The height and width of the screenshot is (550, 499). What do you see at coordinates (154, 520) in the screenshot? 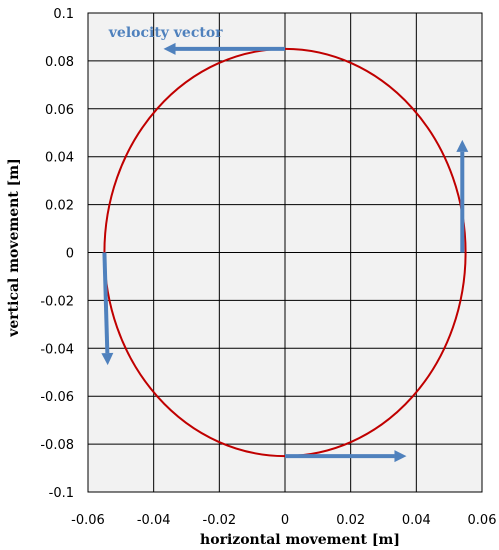
I see `x-tick-label-1: -0.04` at bounding box center [154, 520].